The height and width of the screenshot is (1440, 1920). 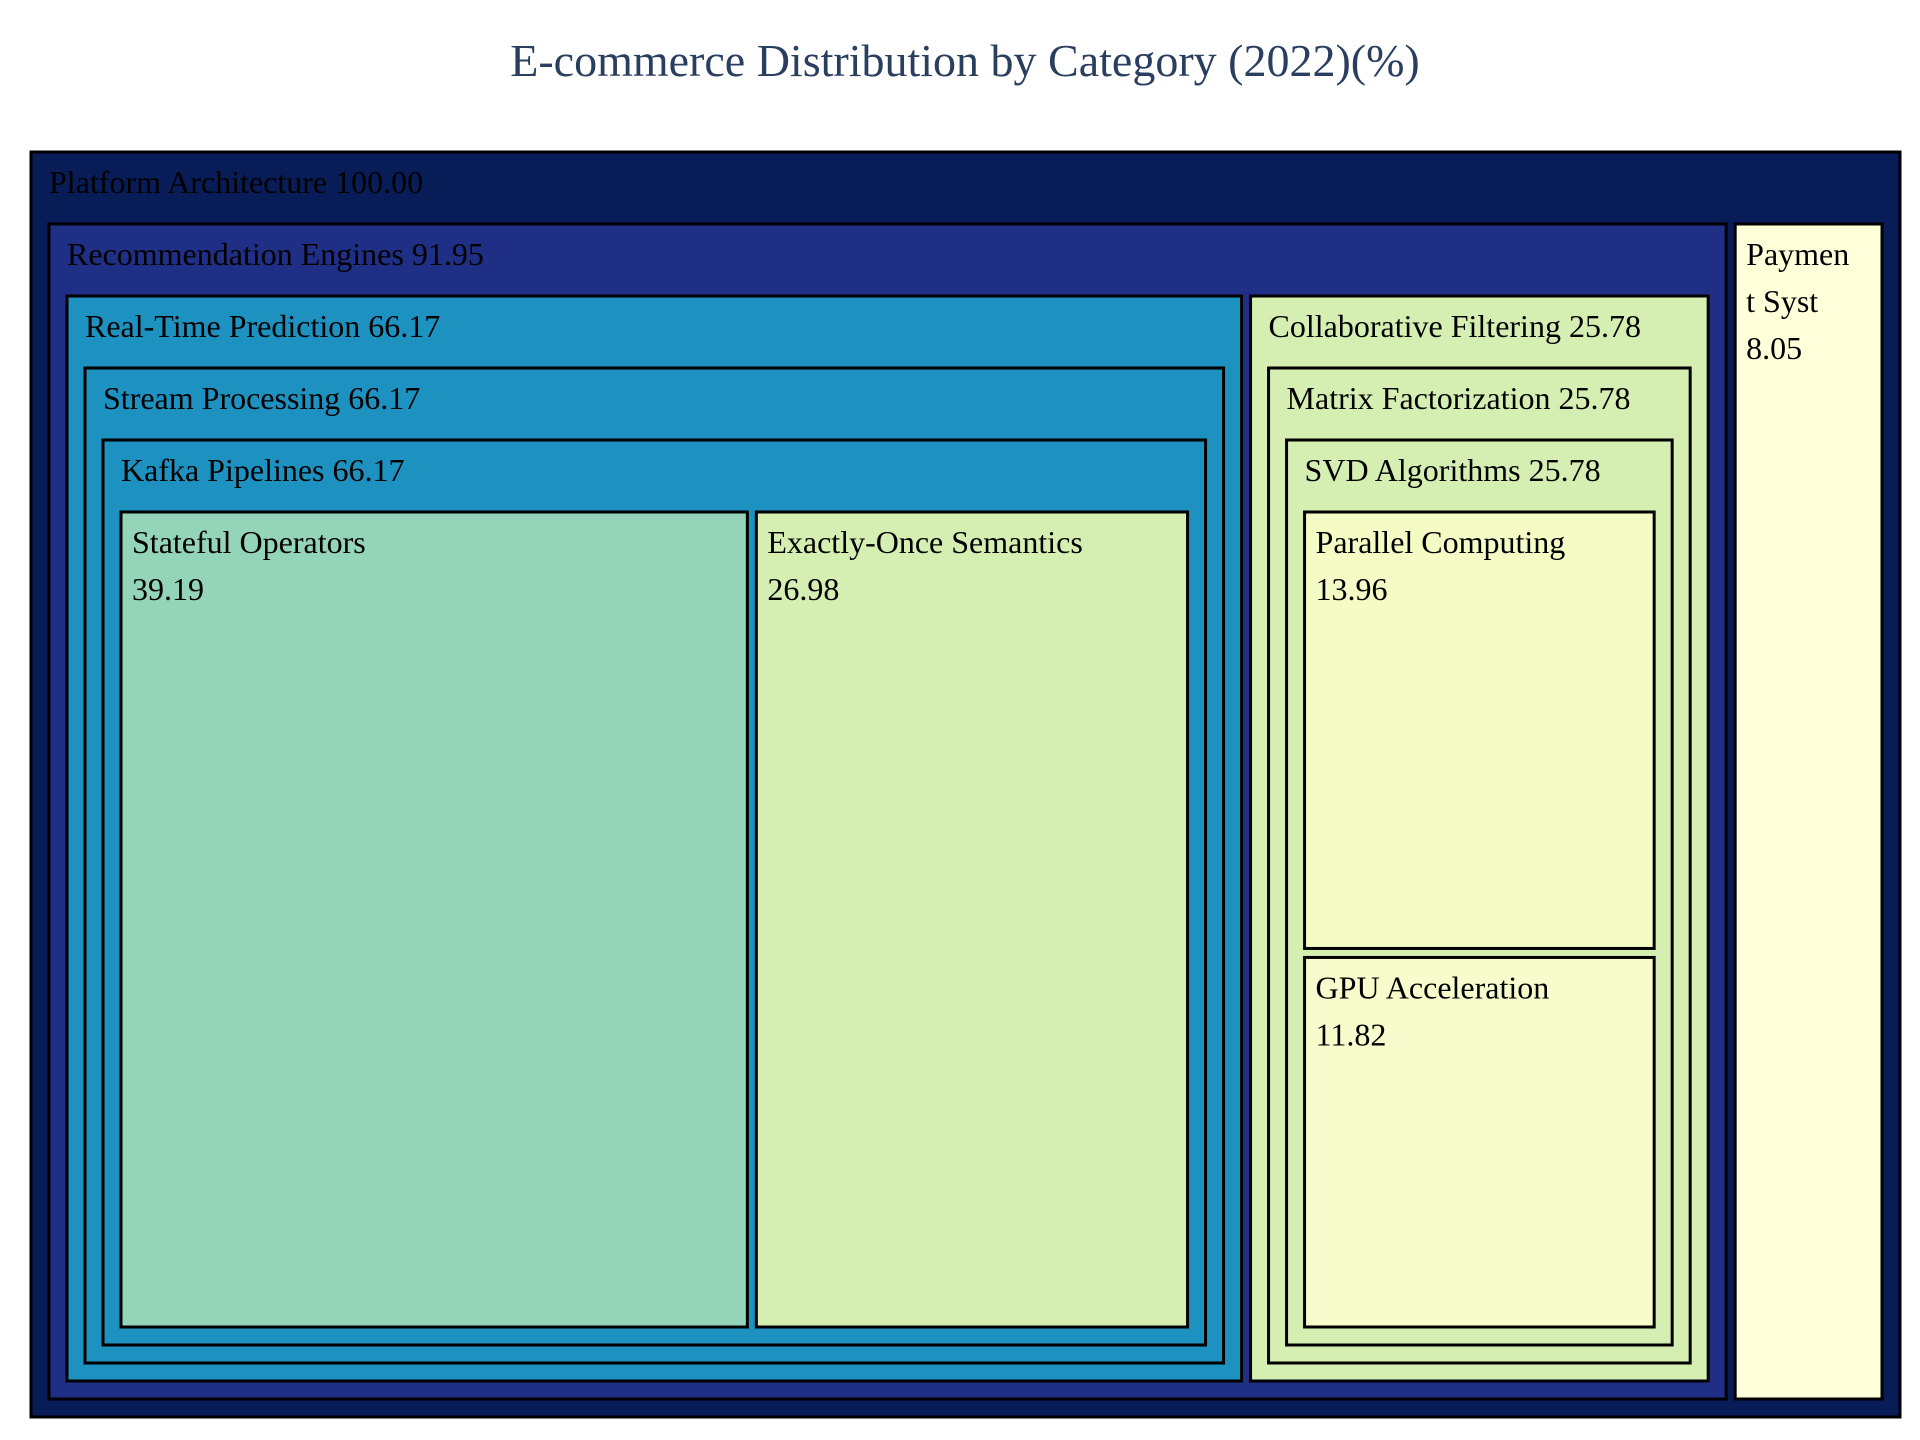 I want to click on label-gpu-acceleration-line-1: GPU Acceleration, so click(x=1433, y=987).